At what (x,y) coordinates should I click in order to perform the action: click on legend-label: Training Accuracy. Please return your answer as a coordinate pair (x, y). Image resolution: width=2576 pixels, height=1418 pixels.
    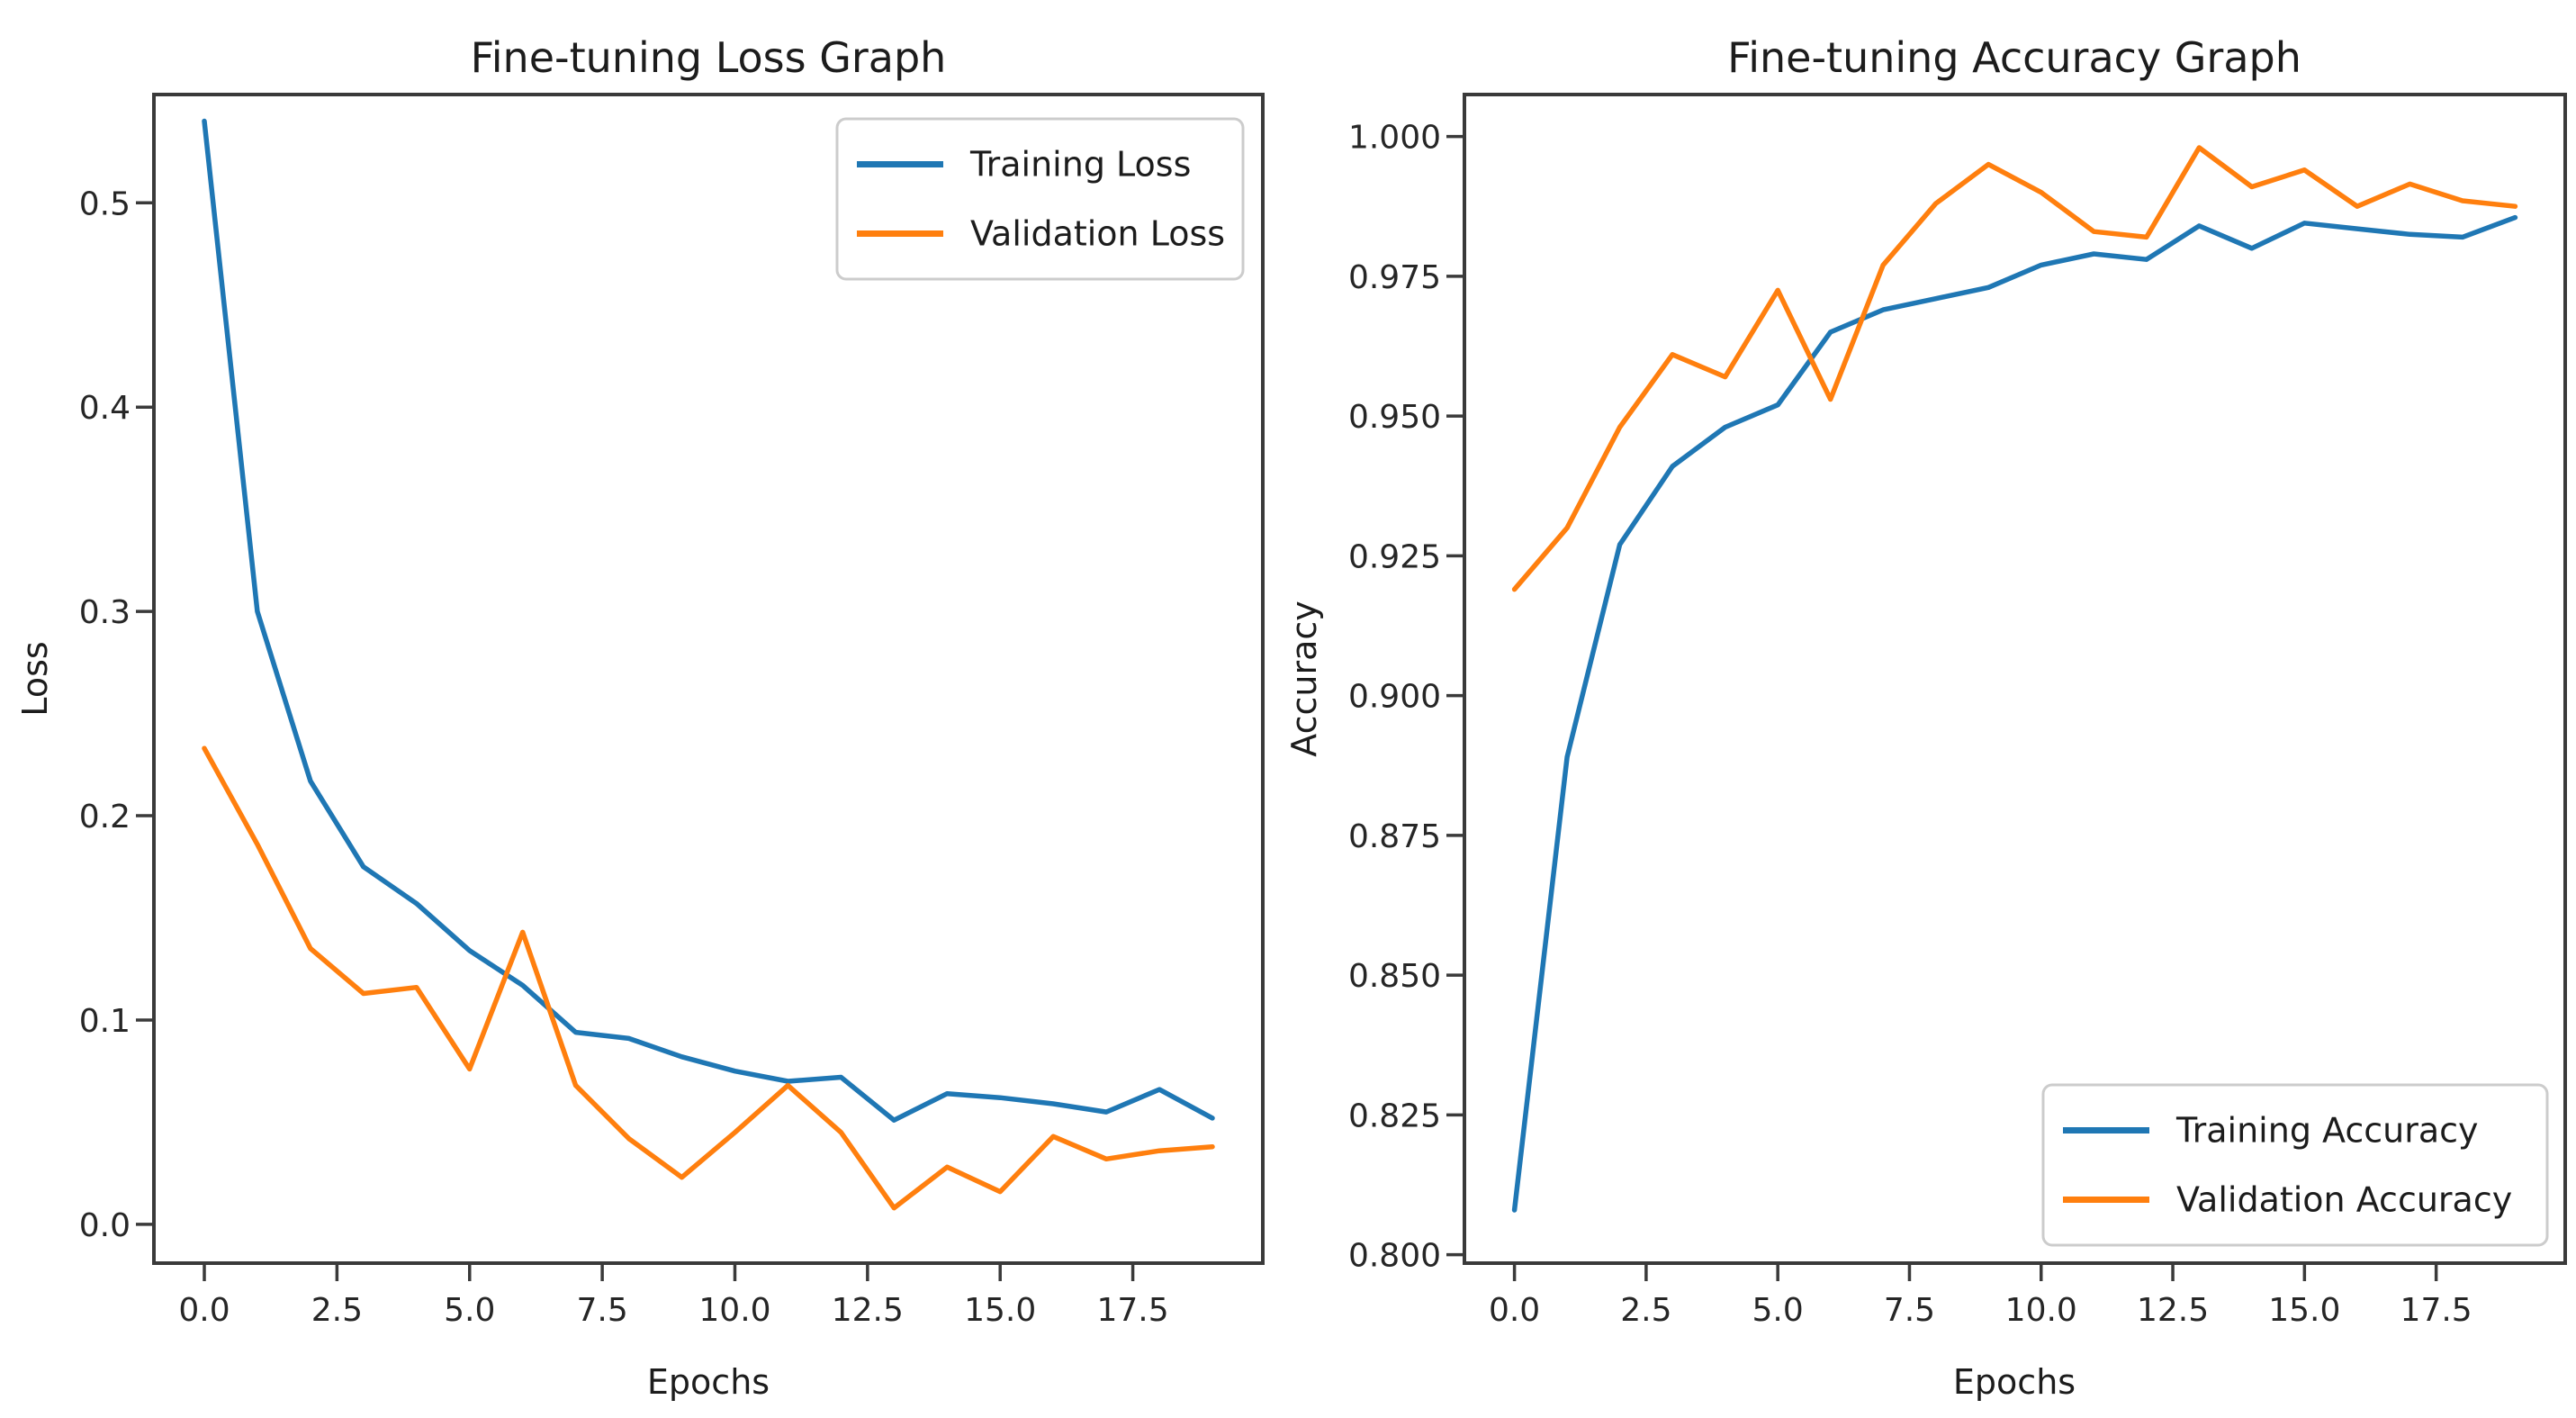
    Looking at the image, I should click on (2327, 1131).